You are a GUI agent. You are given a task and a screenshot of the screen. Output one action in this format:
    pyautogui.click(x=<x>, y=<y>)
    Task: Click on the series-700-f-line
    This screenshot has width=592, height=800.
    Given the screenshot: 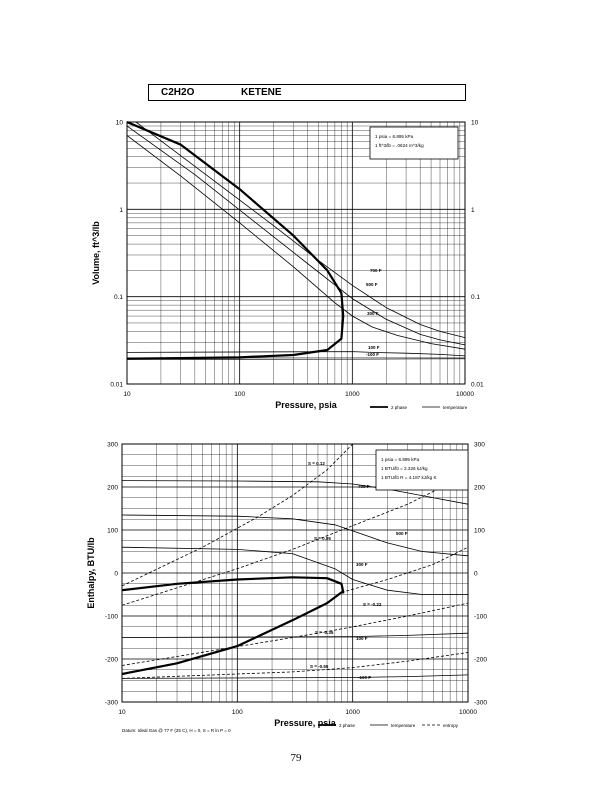 What is the action you would take?
    pyautogui.click(x=295, y=492)
    